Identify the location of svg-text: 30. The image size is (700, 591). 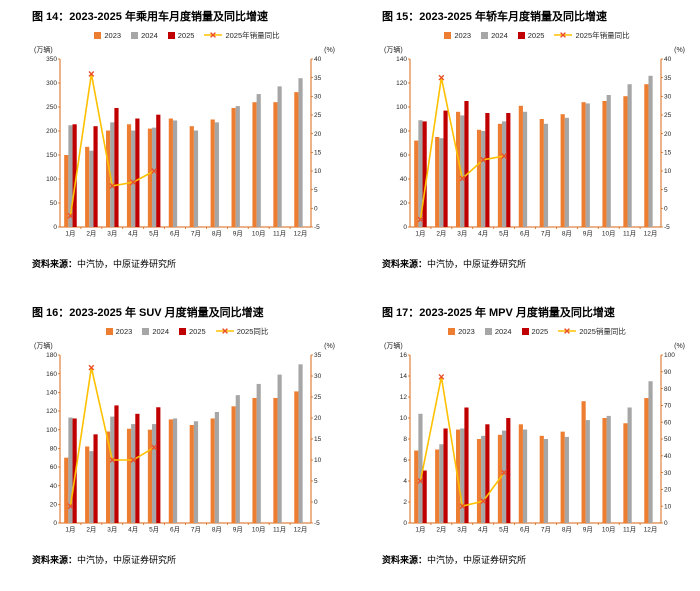
(668, 97).